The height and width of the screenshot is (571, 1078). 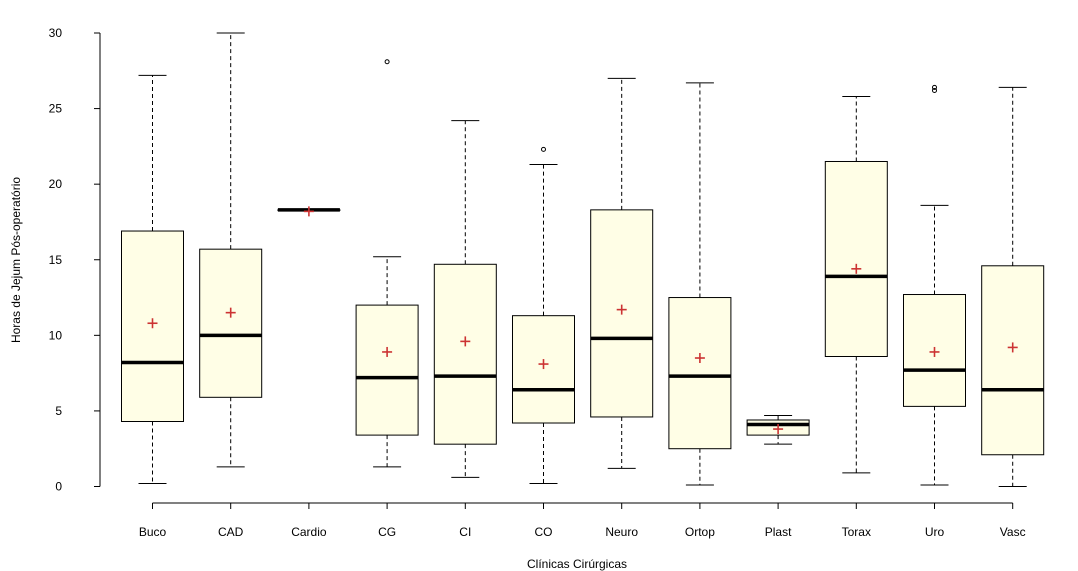 What do you see at coordinates (622, 273) in the screenshot?
I see `box-group-neuro` at bounding box center [622, 273].